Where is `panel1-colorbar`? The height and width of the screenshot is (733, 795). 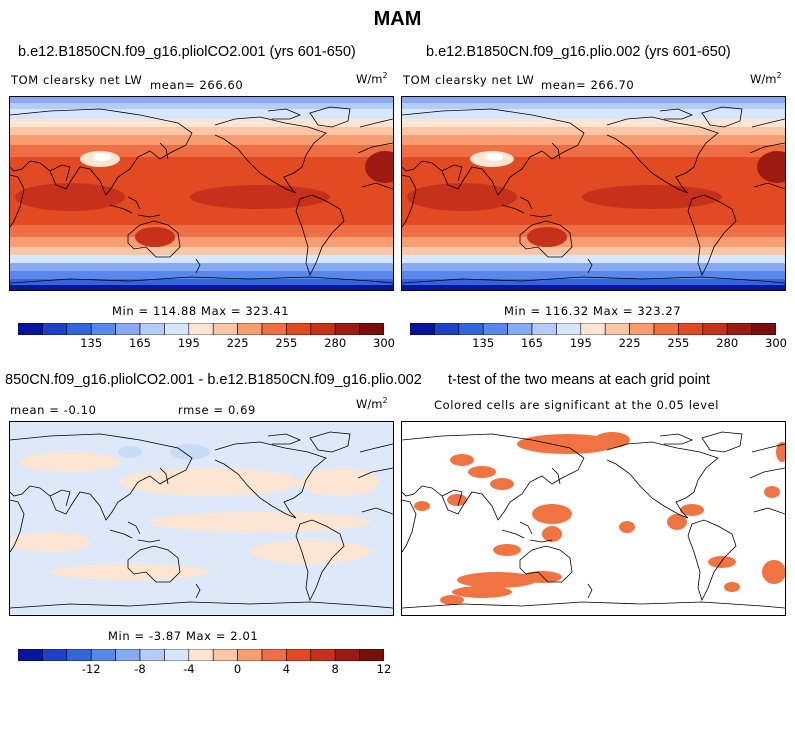 panel1-colorbar is located at coordinates (201, 329).